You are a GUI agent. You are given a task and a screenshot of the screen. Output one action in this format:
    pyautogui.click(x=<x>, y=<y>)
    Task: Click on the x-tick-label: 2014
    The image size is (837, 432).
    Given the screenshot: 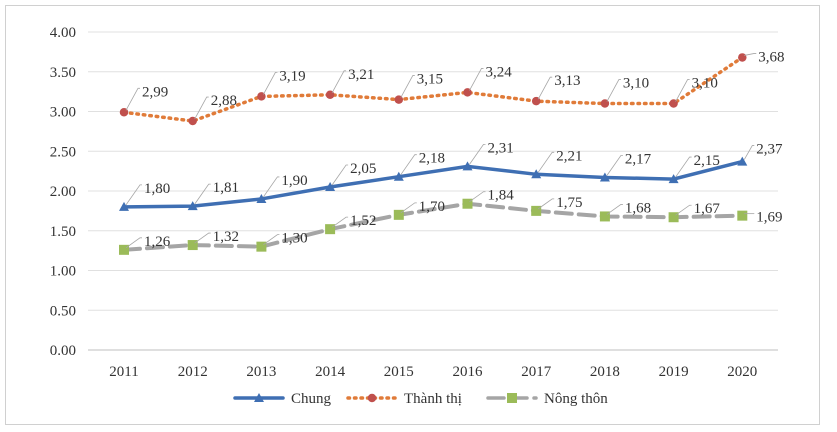 What is the action you would take?
    pyautogui.click(x=330, y=372)
    